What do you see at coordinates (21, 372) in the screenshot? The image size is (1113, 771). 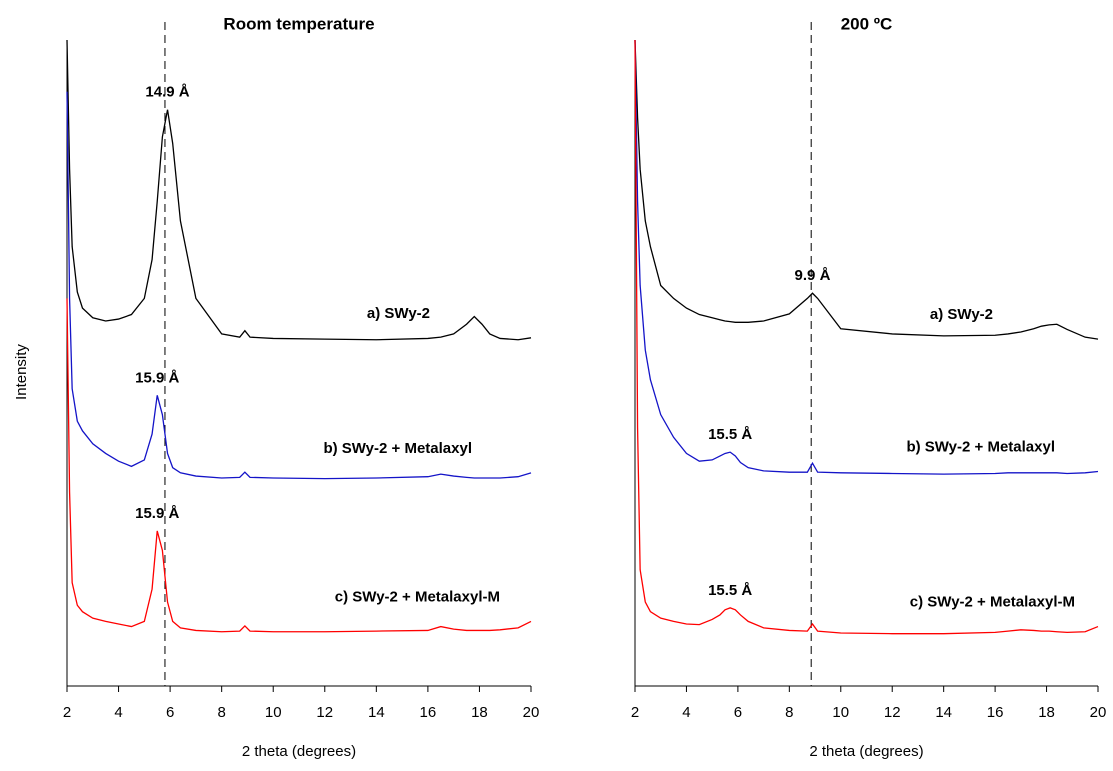 I see `y-axis-title: Intensity` at bounding box center [21, 372].